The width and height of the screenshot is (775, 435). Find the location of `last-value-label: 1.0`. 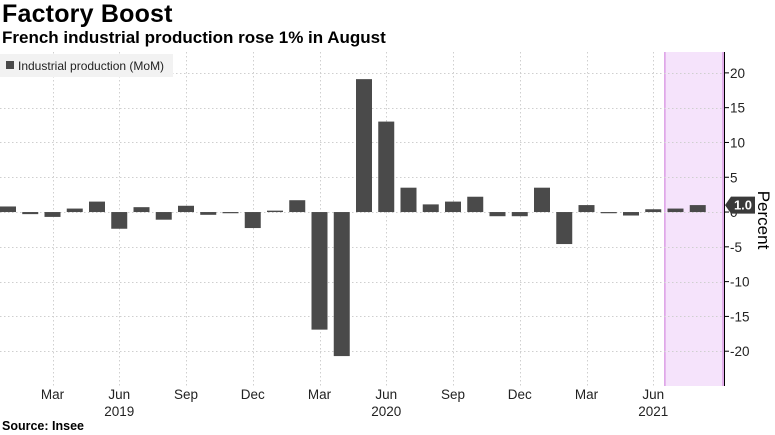

last-value-label: 1.0 is located at coordinates (743, 205).